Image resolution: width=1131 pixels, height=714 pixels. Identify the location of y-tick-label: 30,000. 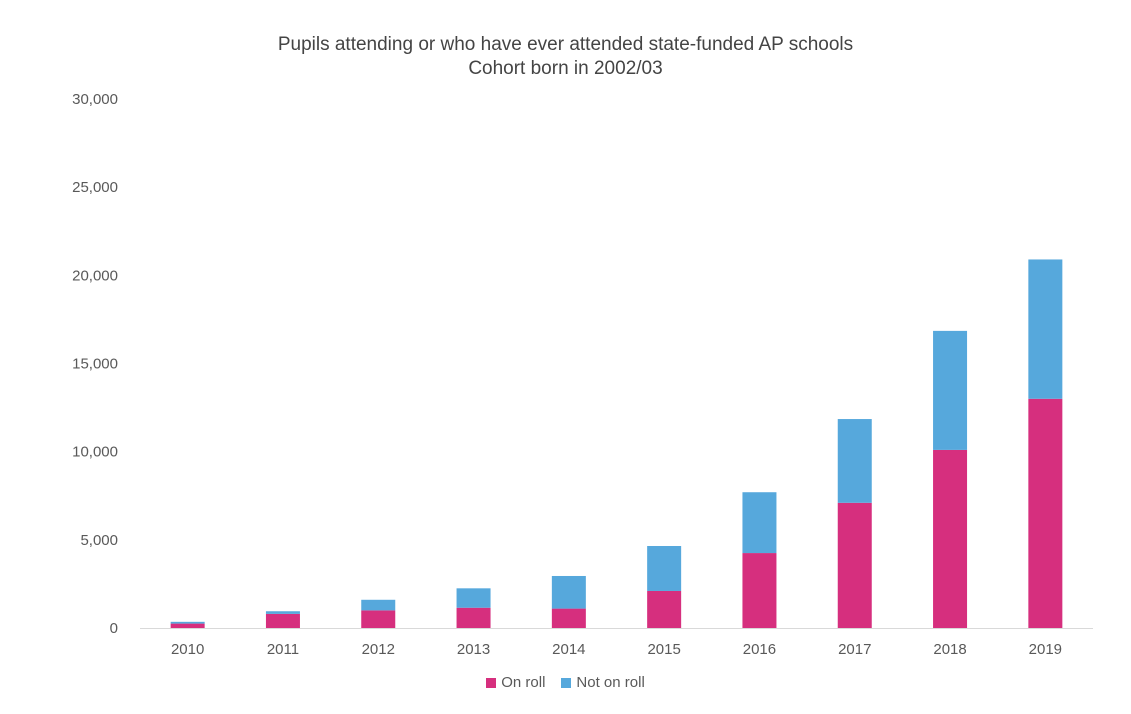
(95, 99).